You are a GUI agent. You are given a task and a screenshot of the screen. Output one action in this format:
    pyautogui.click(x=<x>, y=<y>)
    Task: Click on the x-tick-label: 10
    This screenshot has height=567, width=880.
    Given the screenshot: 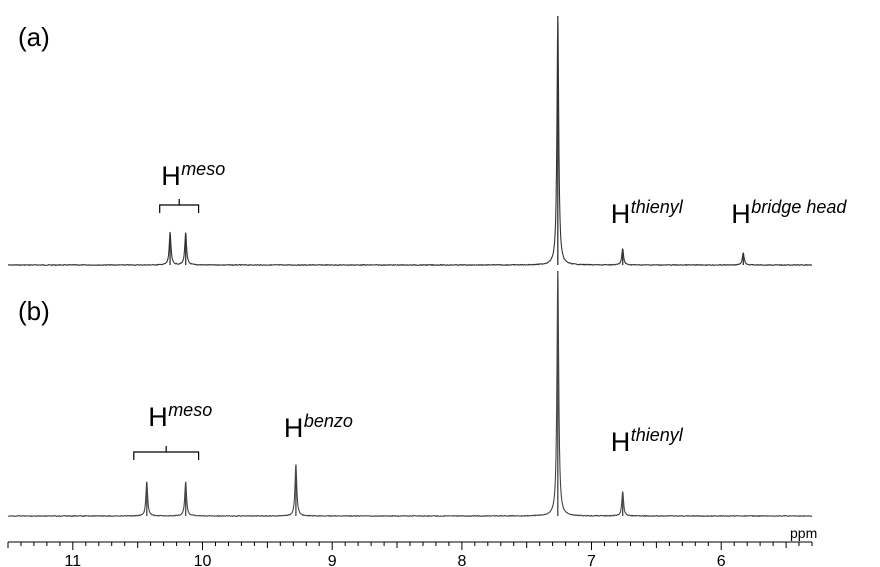 What is the action you would take?
    pyautogui.click(x=203, y=560)
    